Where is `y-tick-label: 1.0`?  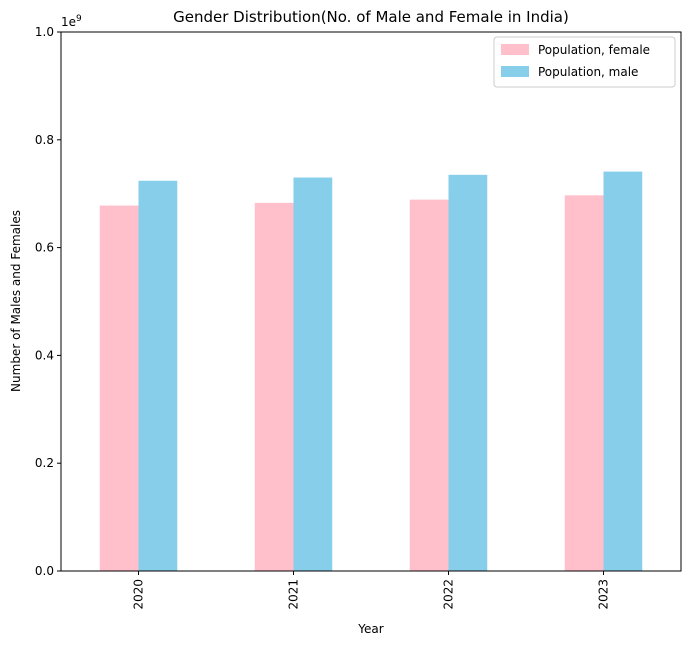
y-tick-label: 1.0 is located at coordinates (44, 32).